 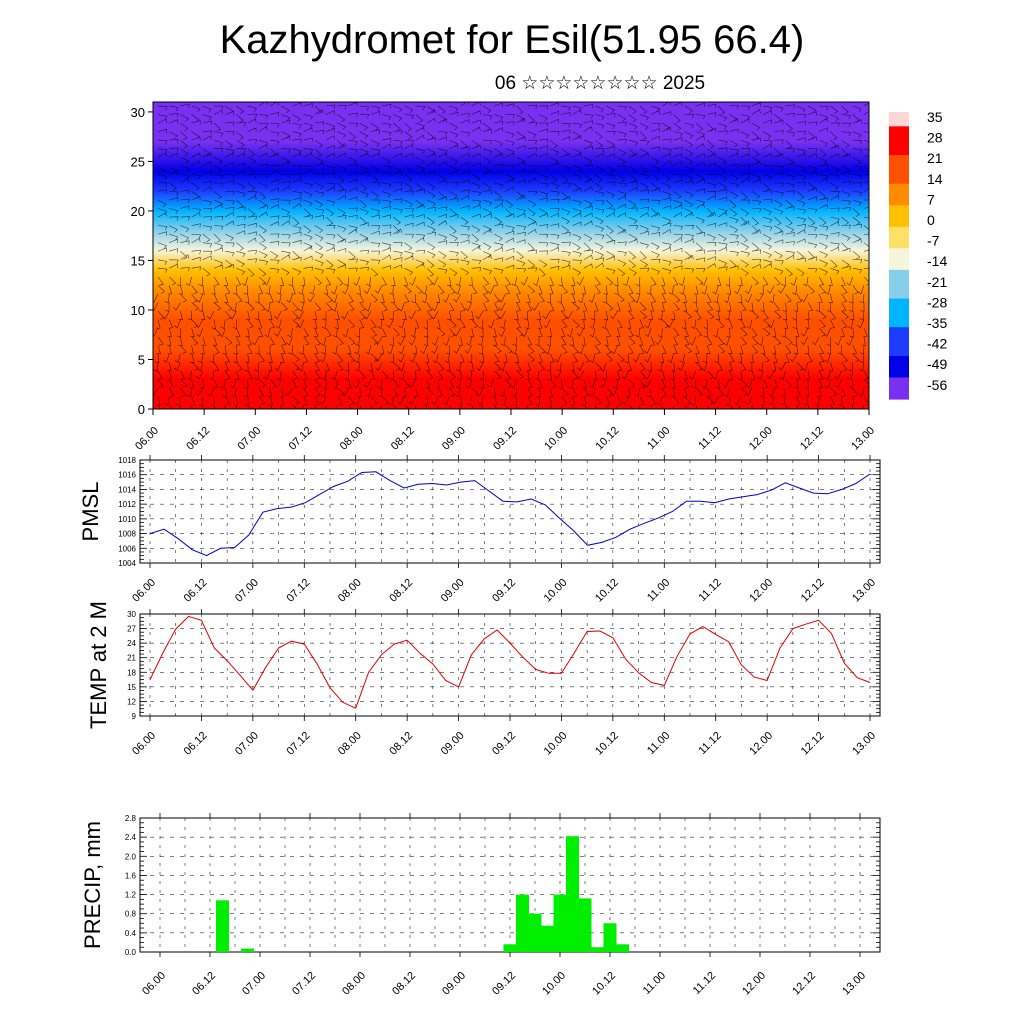 I want to click on plot-frame, so click(x=510, y=885).